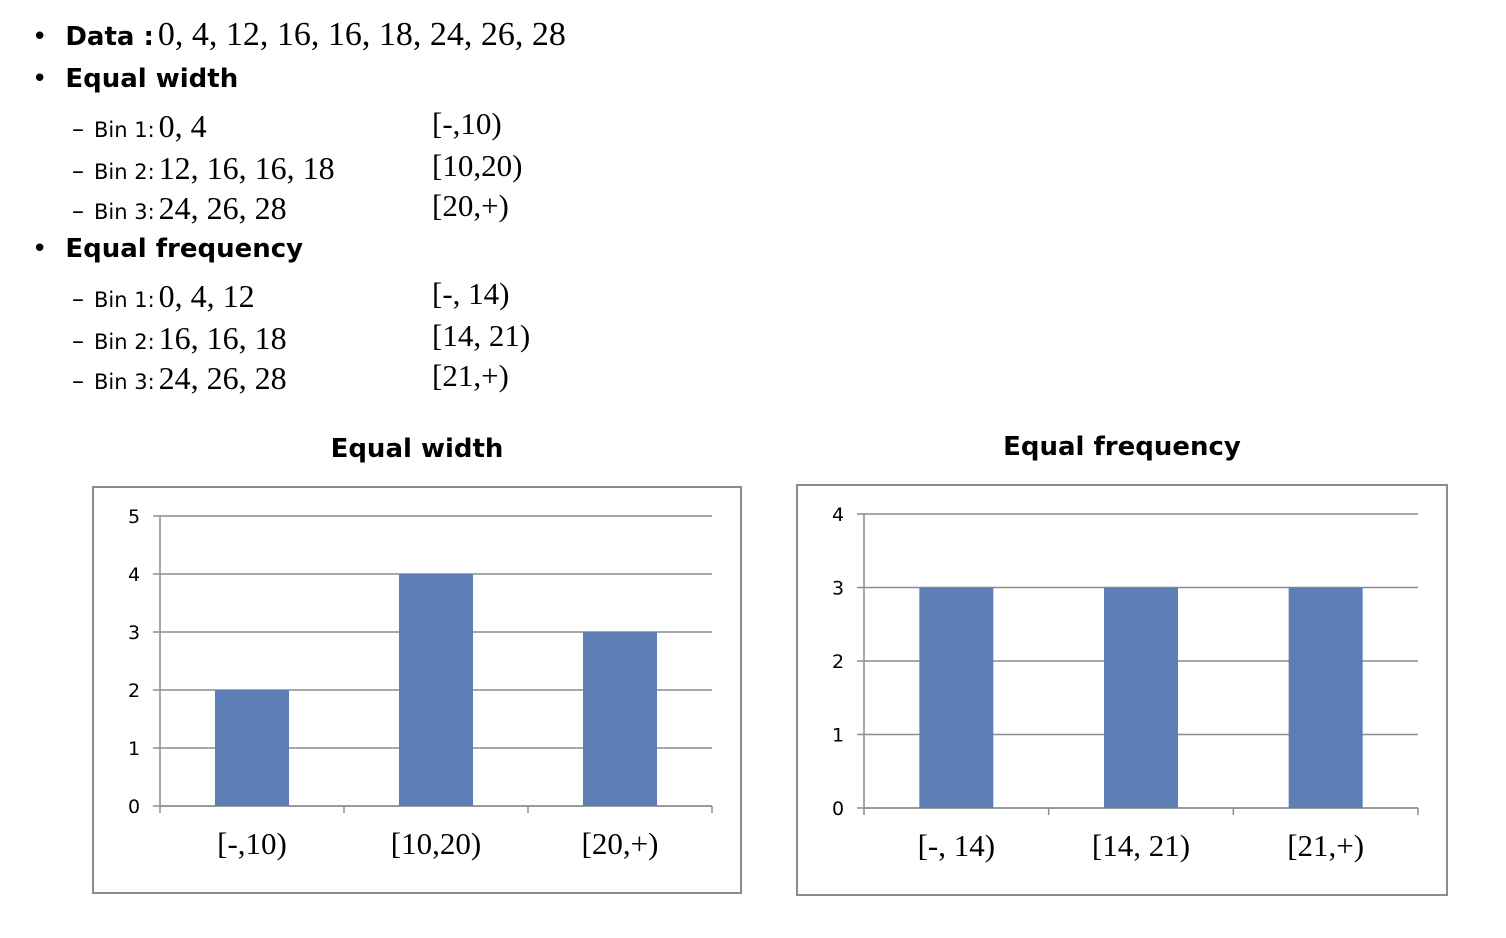 The width and height of the screenshot is (1506, 938). I want to click on x-tick-label: [14, 21), so click(1141, 845).